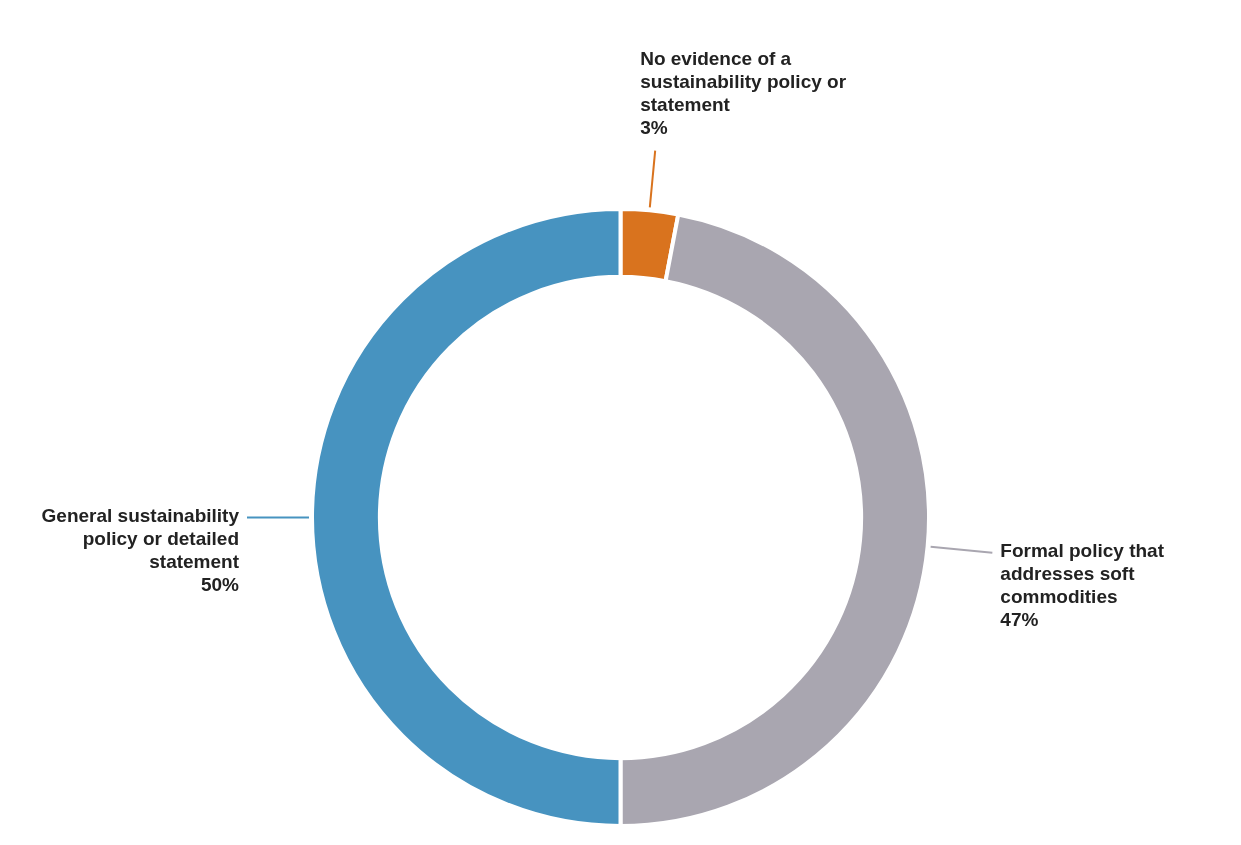 The image size is (1241, 845). Describe the element at coordinates (140, 539) in the screenshot. I see `slice-label: General sustainability policy or detailed statement` at that location.